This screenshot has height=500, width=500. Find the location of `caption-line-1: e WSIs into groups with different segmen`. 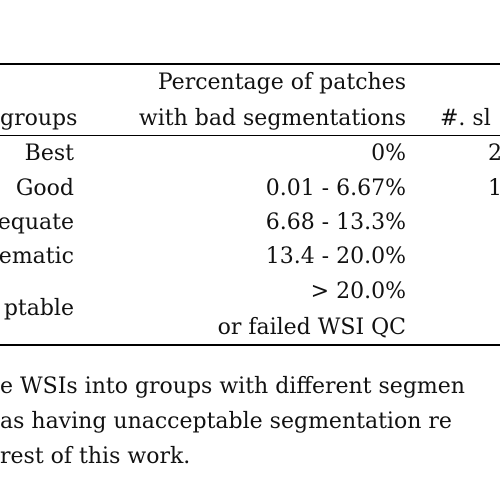

caption-line-1: e WSIs into groups with different segmen is located at coordinates (232, 386).